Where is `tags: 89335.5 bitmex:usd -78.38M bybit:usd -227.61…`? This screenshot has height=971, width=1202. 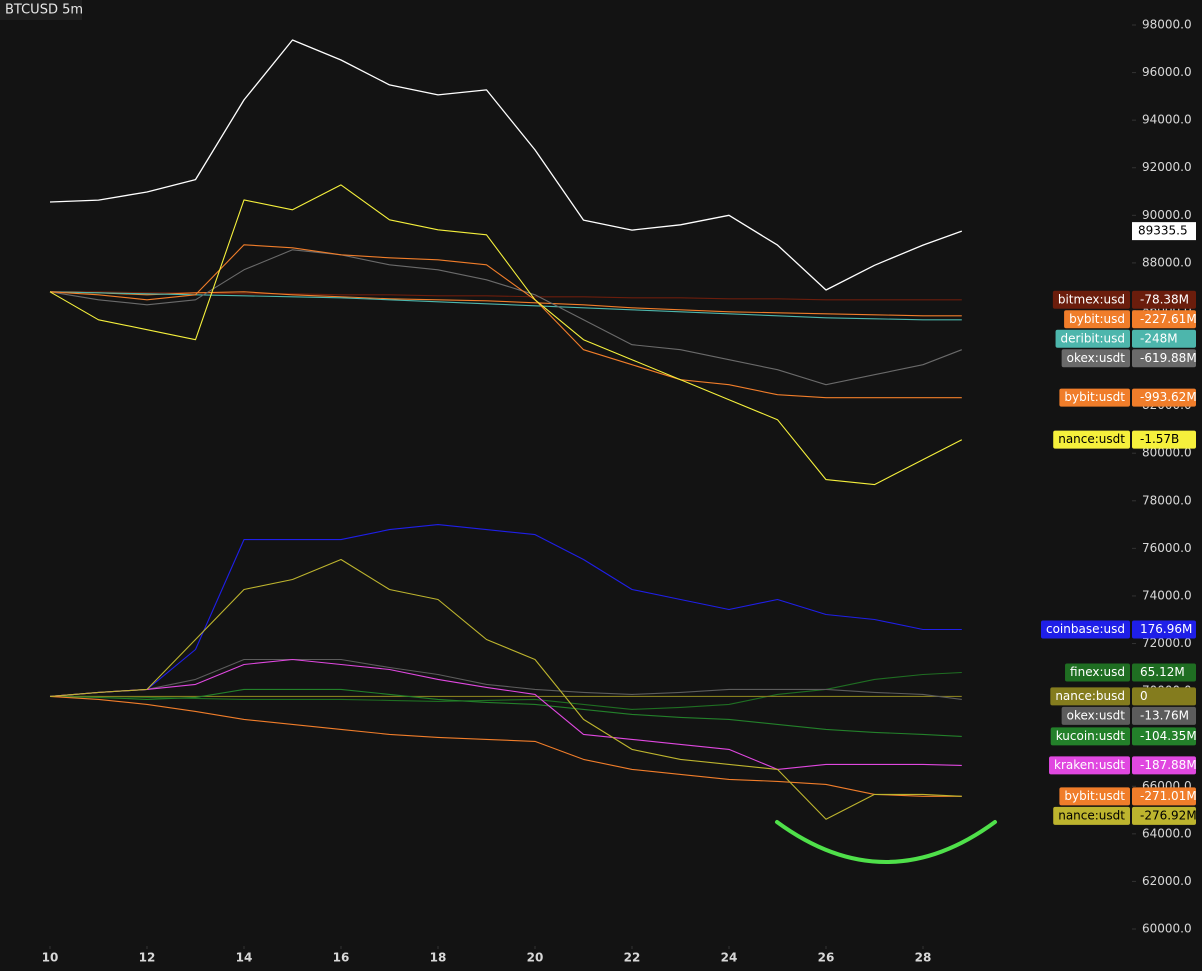
tags: 89335.5 bitmex:usd -78.38M bybit:usd -227.61… is located at coordinates (1118, 523).